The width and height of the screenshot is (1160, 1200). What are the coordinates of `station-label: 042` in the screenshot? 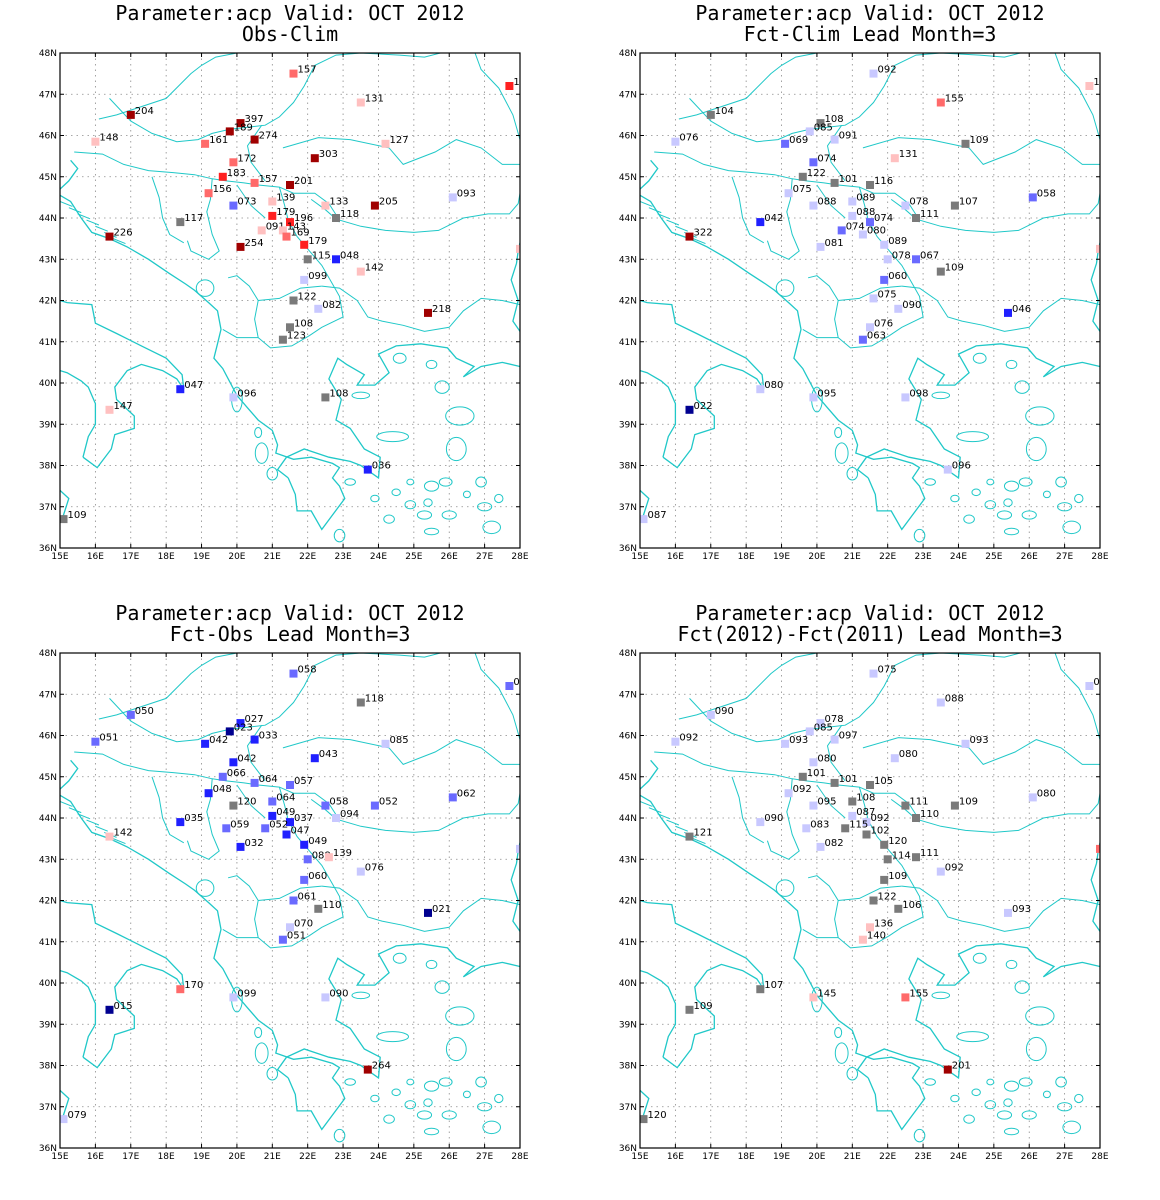 It's located at (773, 218).